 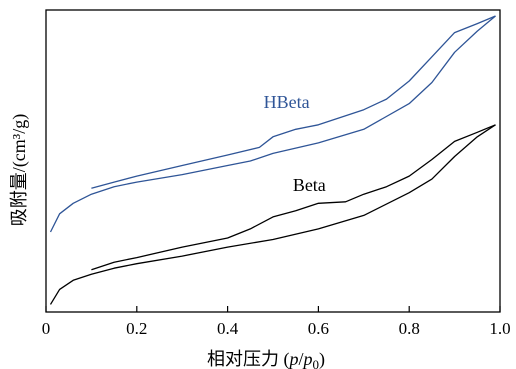 I want to click on x-tick-label: 0.8, so click(x=409, y=328).